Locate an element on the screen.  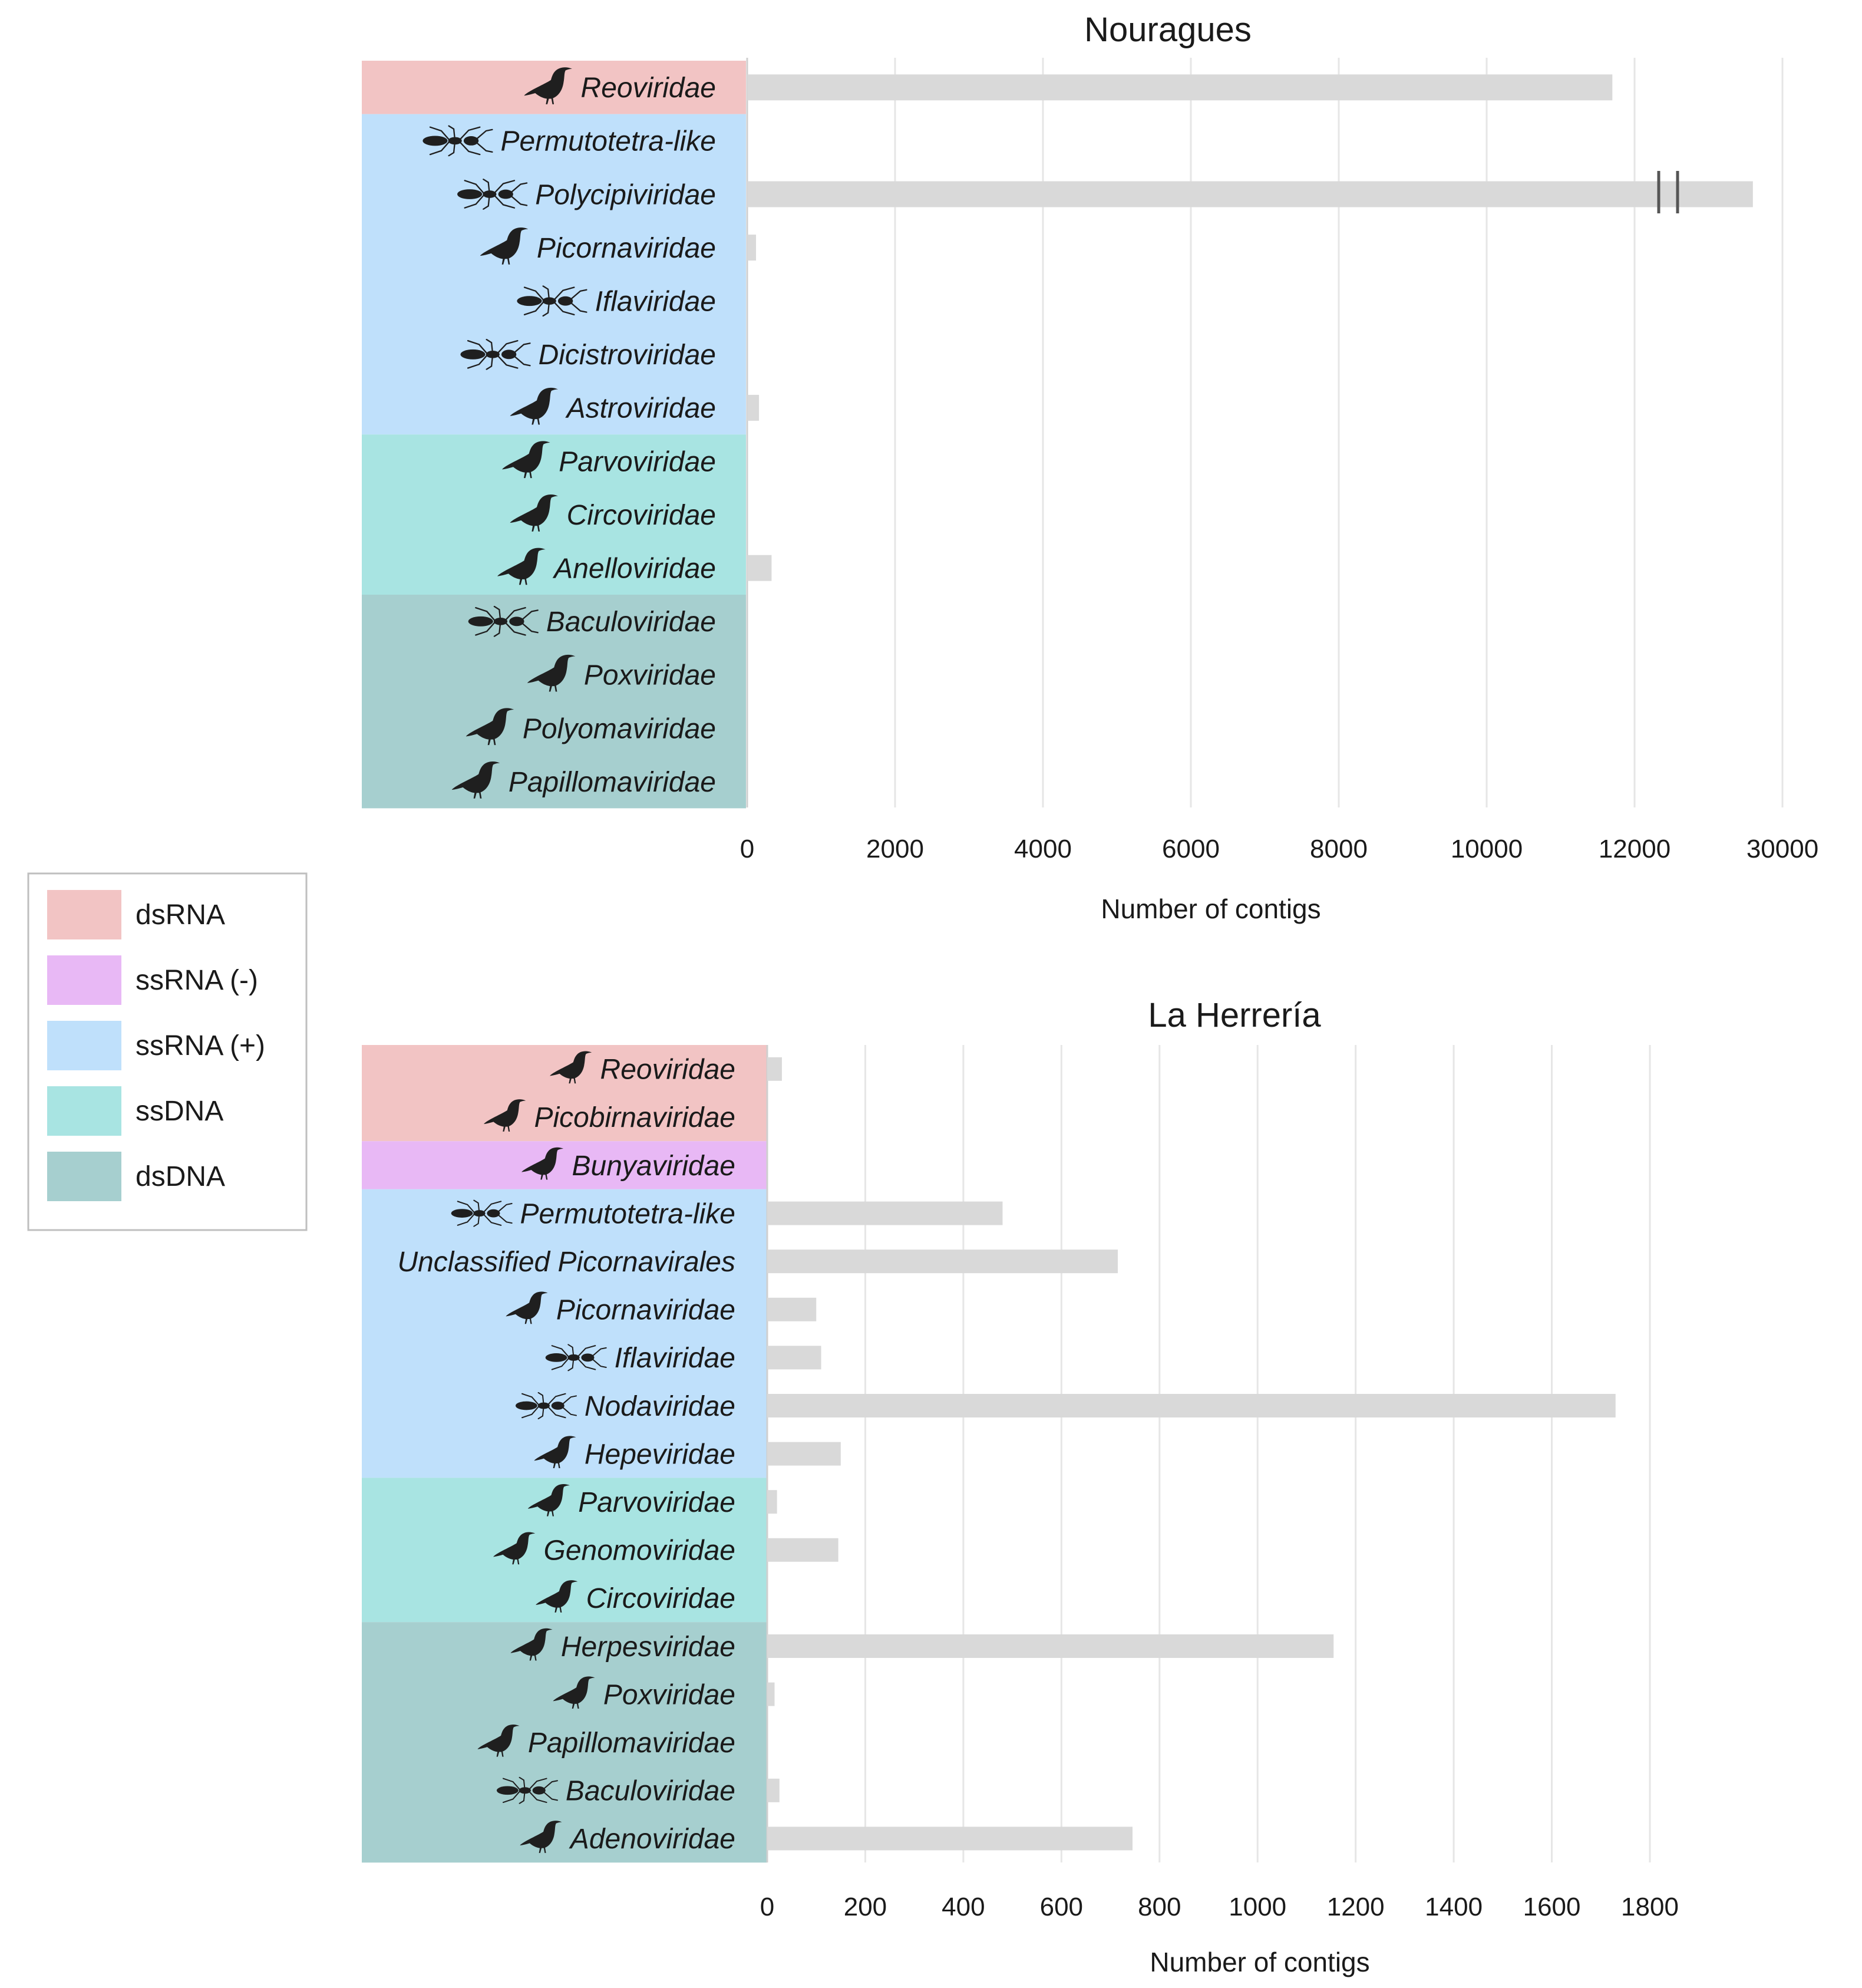
legend: dsRNA ssRNA (-) ssRNA (+) ssDNA dsDNA is located at coordinates (167, 1051).